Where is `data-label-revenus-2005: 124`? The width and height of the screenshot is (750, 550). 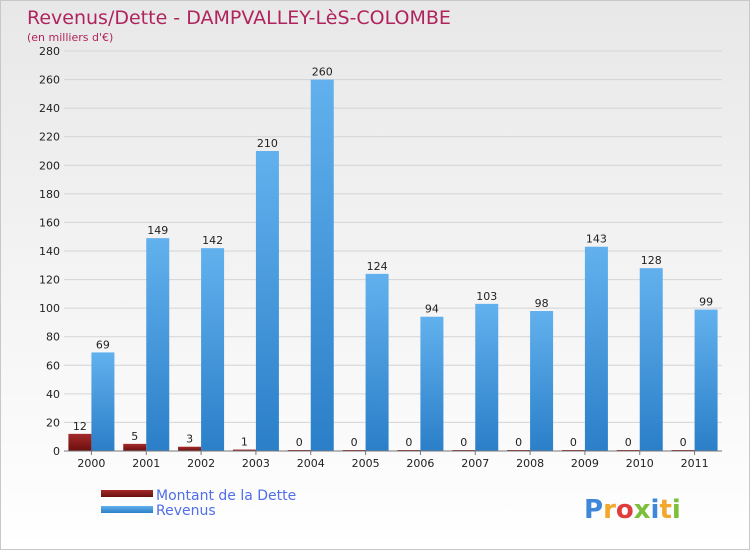
data-label-revenus-2005: 124 is located at coordinates (377, 266).